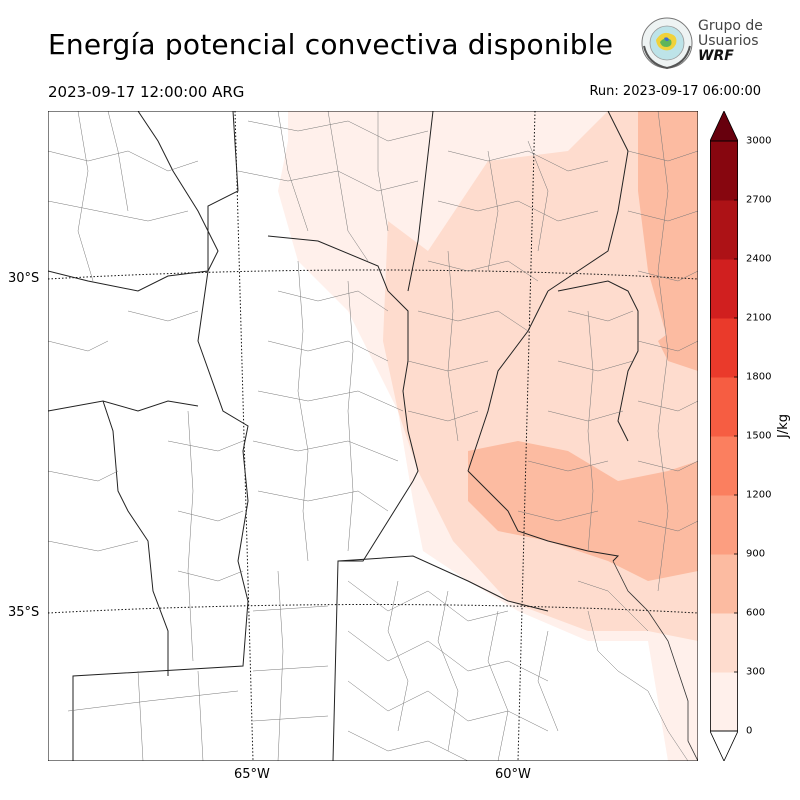 The width and height of the screenshot is (800, 800). Describe the element at coordinates (716, 56) in the screenshot. I see `logo-line-3: WRF` at that location.